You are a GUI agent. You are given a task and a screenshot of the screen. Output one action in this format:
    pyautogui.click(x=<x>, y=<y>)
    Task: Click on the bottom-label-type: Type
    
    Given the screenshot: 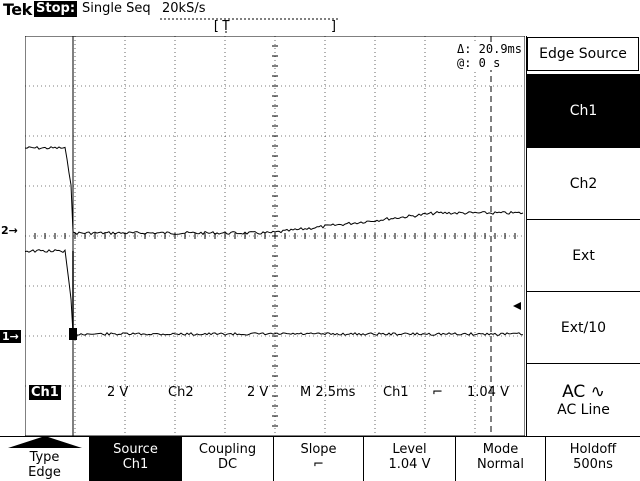 What is the action you would take?
    pyautogui.click(x=44, y=457)
    